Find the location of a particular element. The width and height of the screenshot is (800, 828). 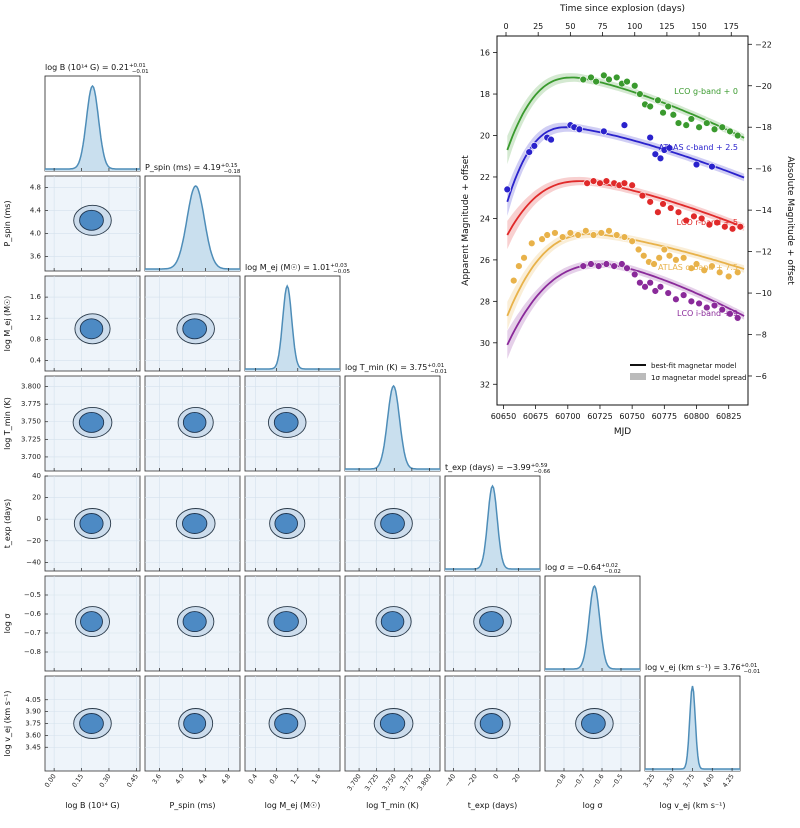

xlabel-sigma: log σ is located at coordinates (593, 805).